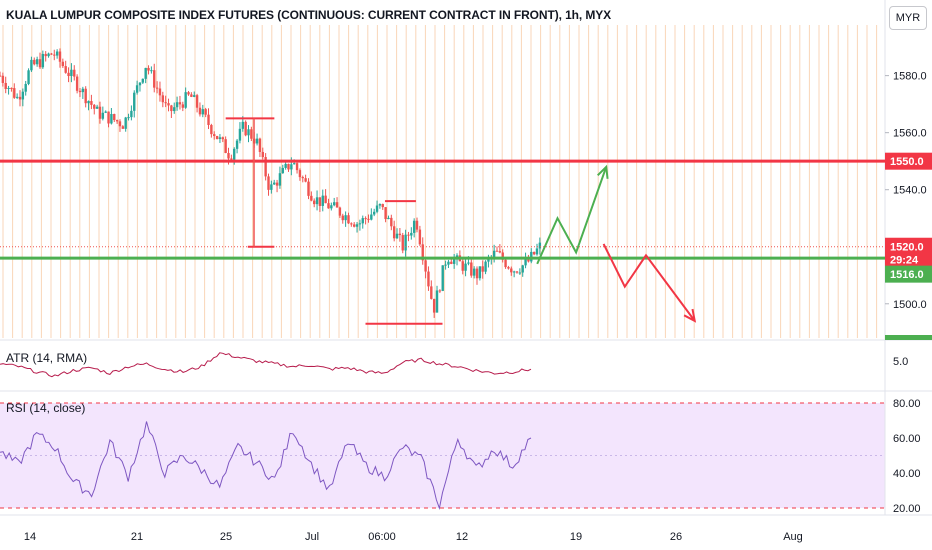  I want to click on range-markers, so click(334, 221).